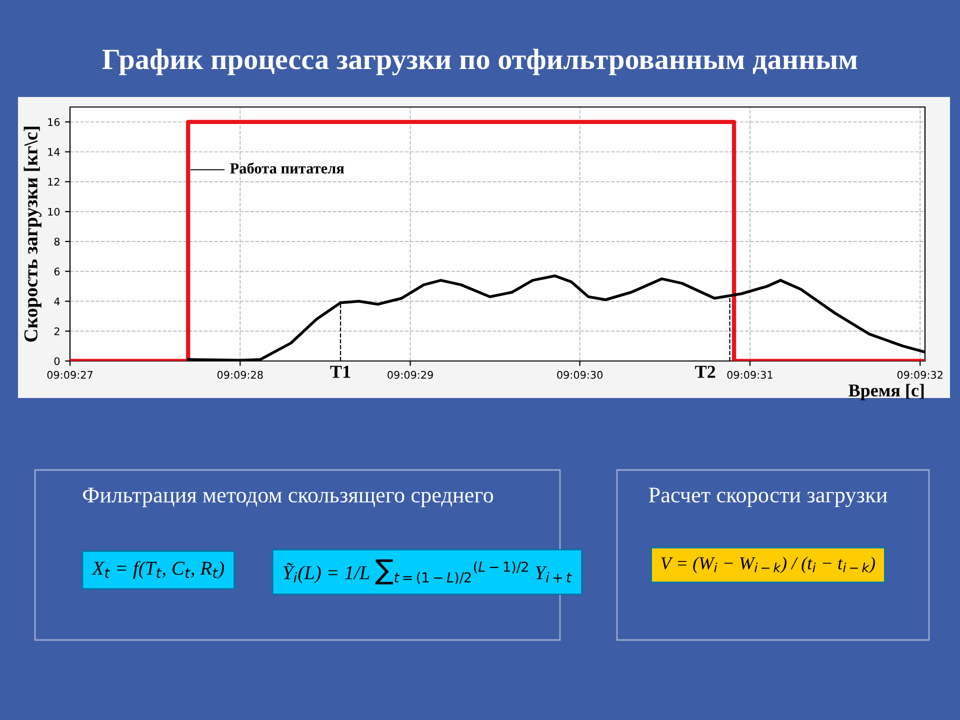 This screenshot has width=960, height=720. Describe the element at coordinates (57, 302) in the screenshot. I see `y-tick-label: 4` at that location.